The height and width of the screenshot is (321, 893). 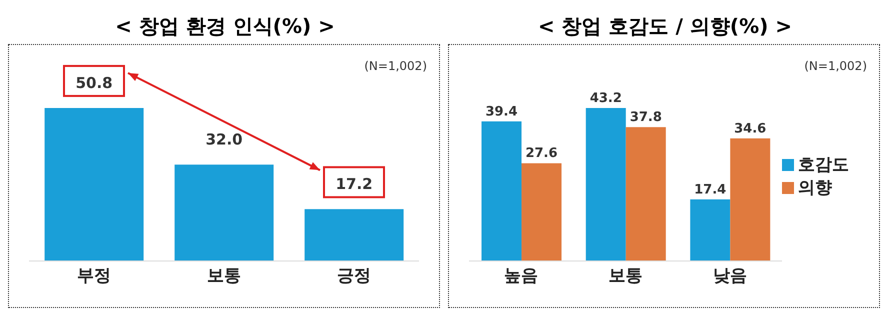 What do you see at coordinates (354, 276) in the screenshot?
I see `x-tick-label: 긍정` at bounding box center [354, 276].